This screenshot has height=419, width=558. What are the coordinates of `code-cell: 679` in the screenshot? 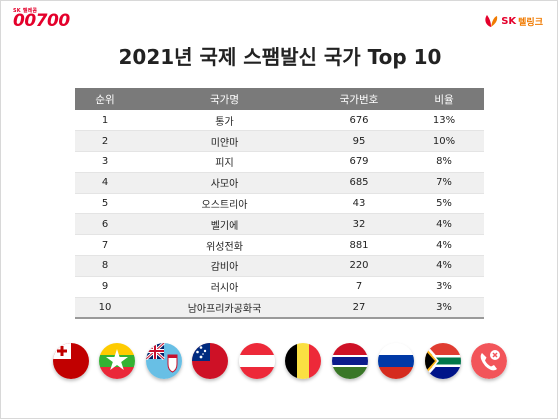 It's located at (359, 162).